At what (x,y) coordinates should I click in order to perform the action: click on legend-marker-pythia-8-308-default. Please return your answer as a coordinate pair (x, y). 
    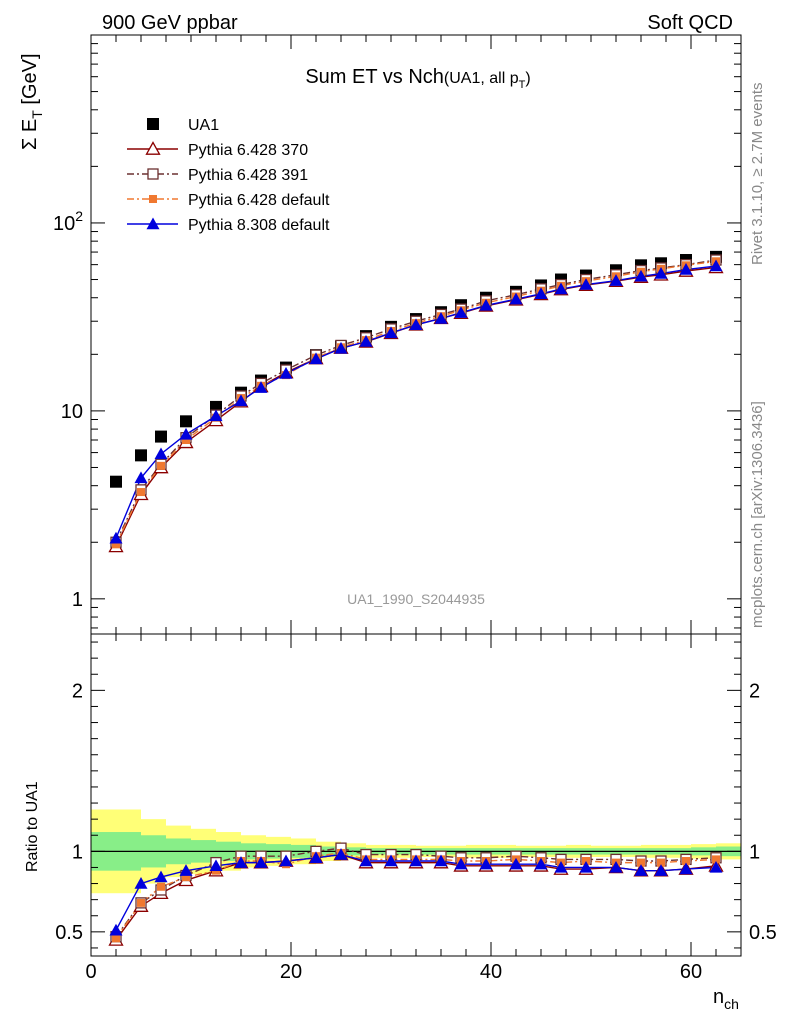
    Looking at the image, I should click on (153, 223).